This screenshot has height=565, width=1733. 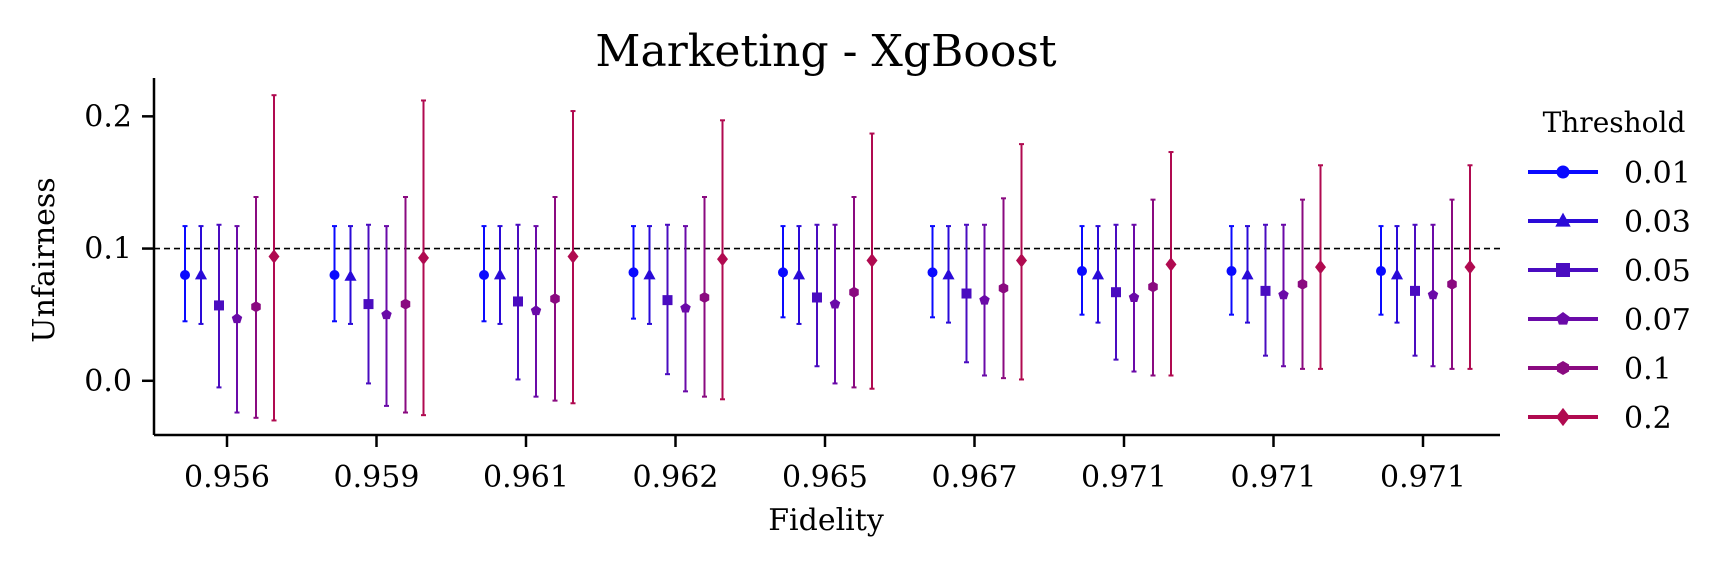 I want to click on legend-label: 0.05, so click(x=1657, y=271).